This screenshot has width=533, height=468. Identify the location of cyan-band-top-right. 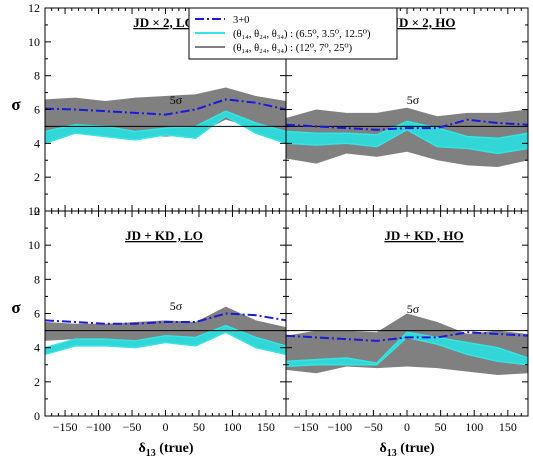
(407, 137).